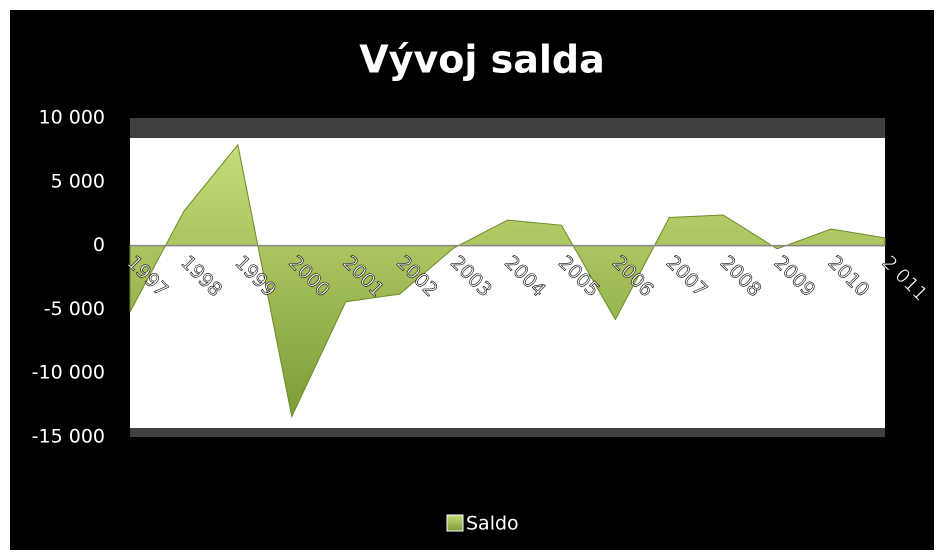 Image resolution: width=944 pixels, height=558 pixels. What do you see at coordinates (455, 523) in the screenshot?
I see `legend-swatch` at bounding box center [455, 523].